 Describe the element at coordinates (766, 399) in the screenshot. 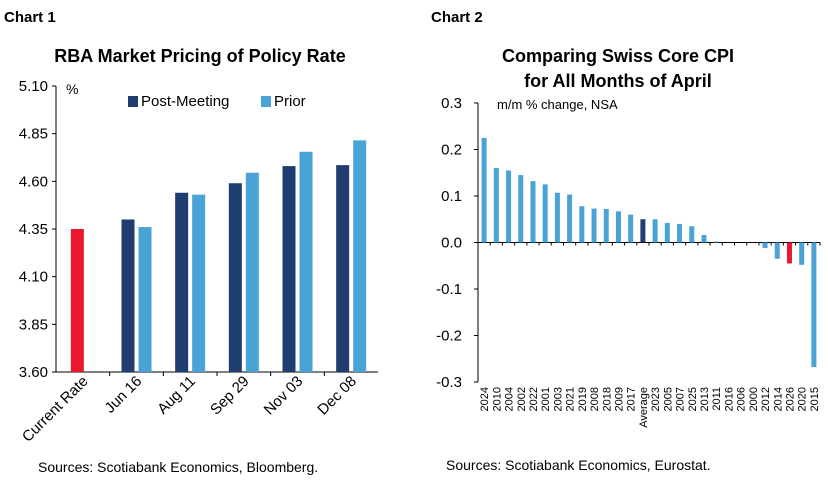

I see `chart2-x-tick-label: 2012` at that location.